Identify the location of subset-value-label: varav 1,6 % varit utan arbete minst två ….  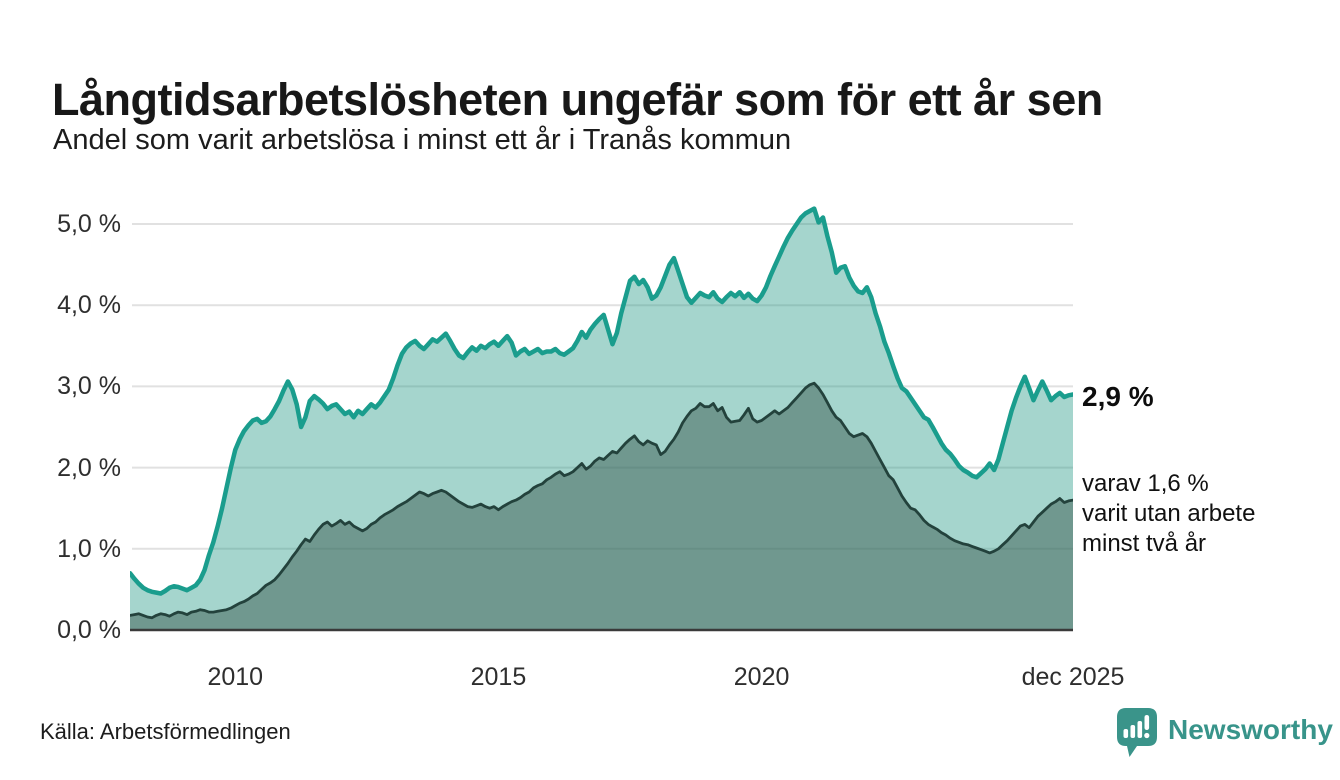
(1168, 514).